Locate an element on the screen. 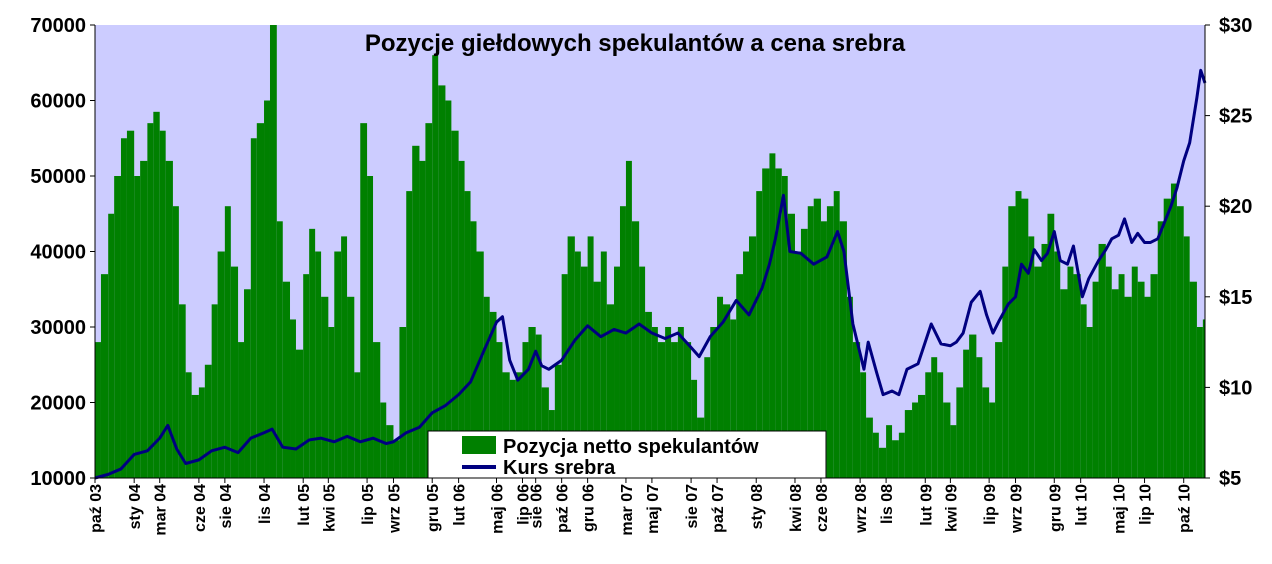 Image resolution: width=1272 pixels, height=564 pixels. left-tick-label: 70000 is located at coordinates (58, 26).